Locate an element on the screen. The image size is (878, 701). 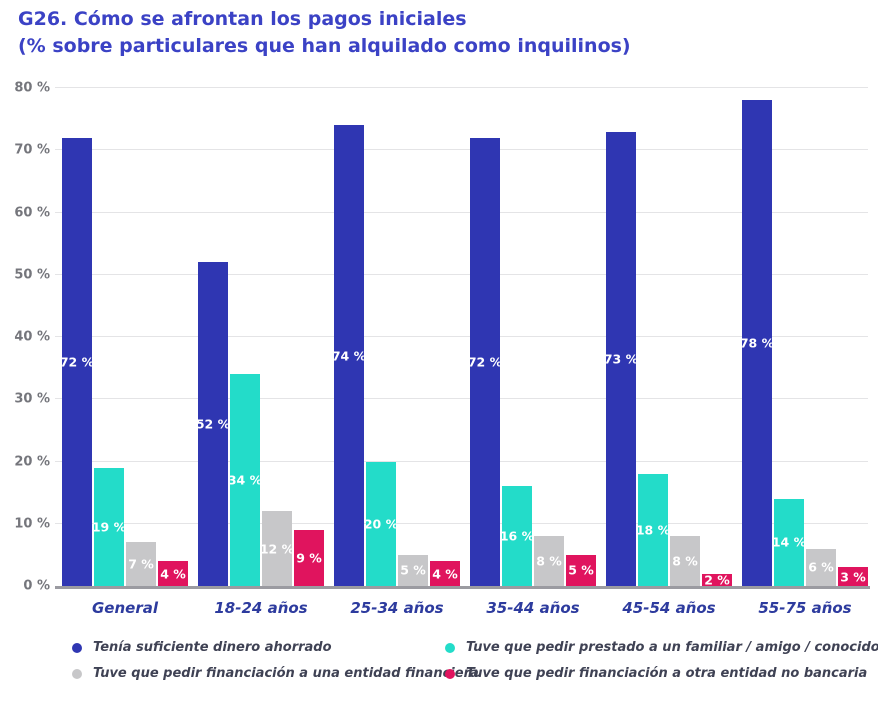
x-tick-label: 25-34 años is located at coordinates (397, 608).